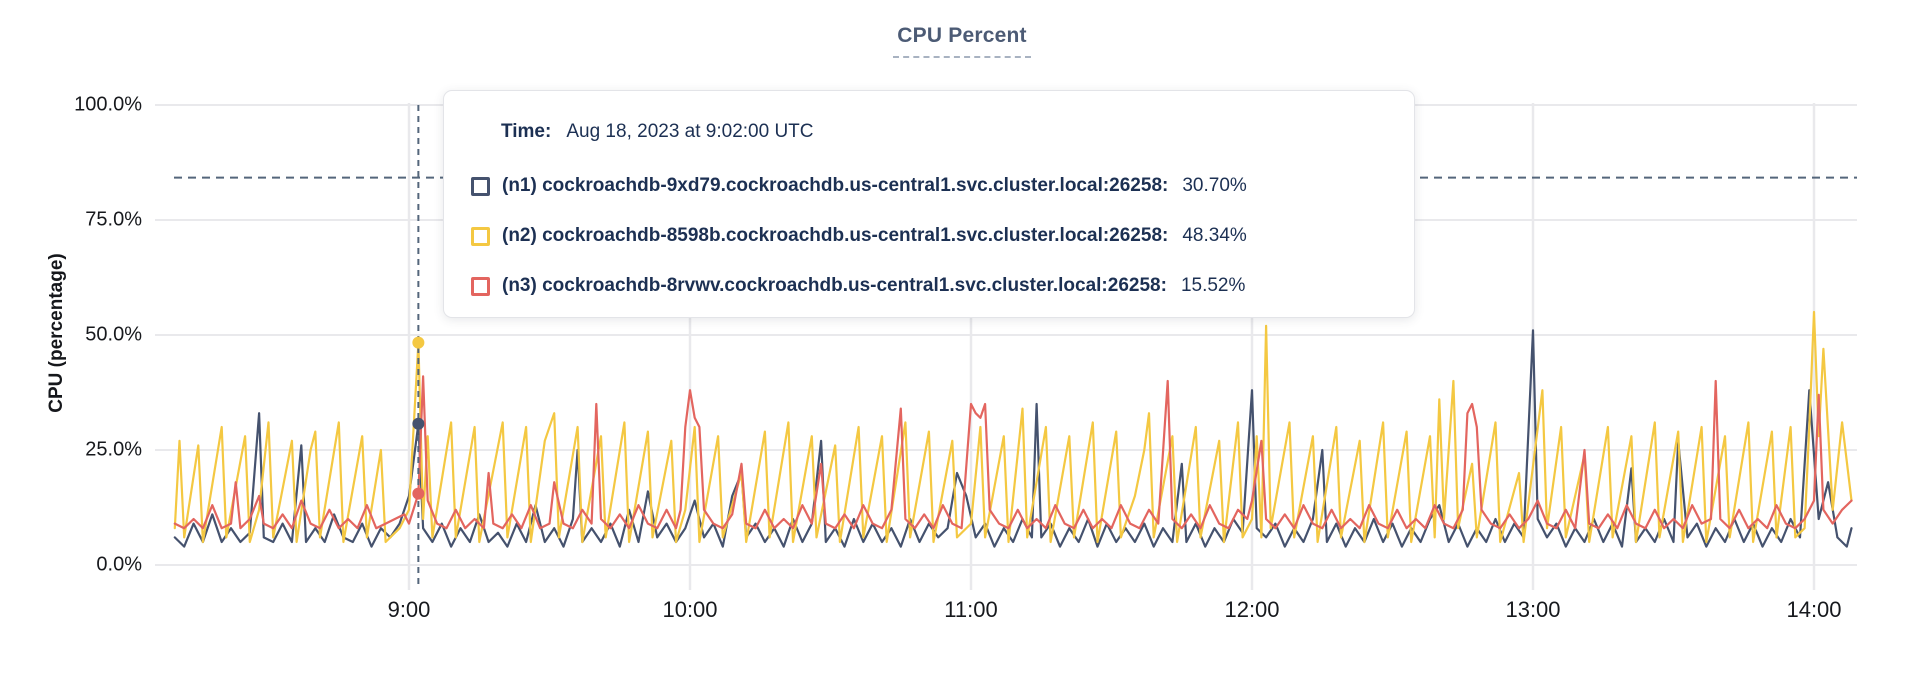 The width and height of the screenshot is (1924, 694). Describe the element at coordinates (690, 131) in the screenshot. I see `tooltip-time-value: Aug 18, 2023 at 9:02:00 UTC` at that location.